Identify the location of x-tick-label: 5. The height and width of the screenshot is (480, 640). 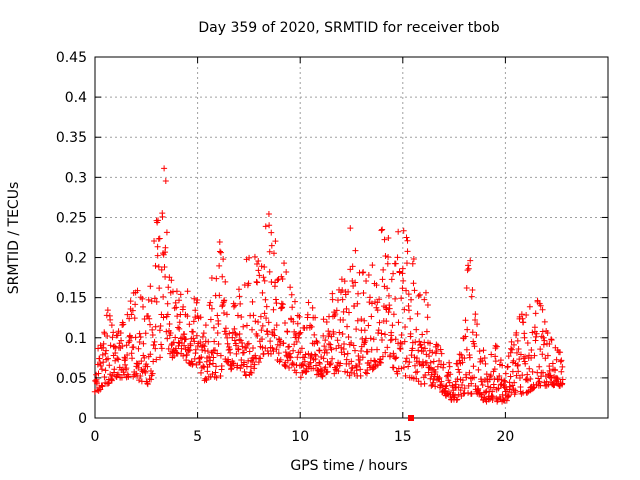
(197, 437).